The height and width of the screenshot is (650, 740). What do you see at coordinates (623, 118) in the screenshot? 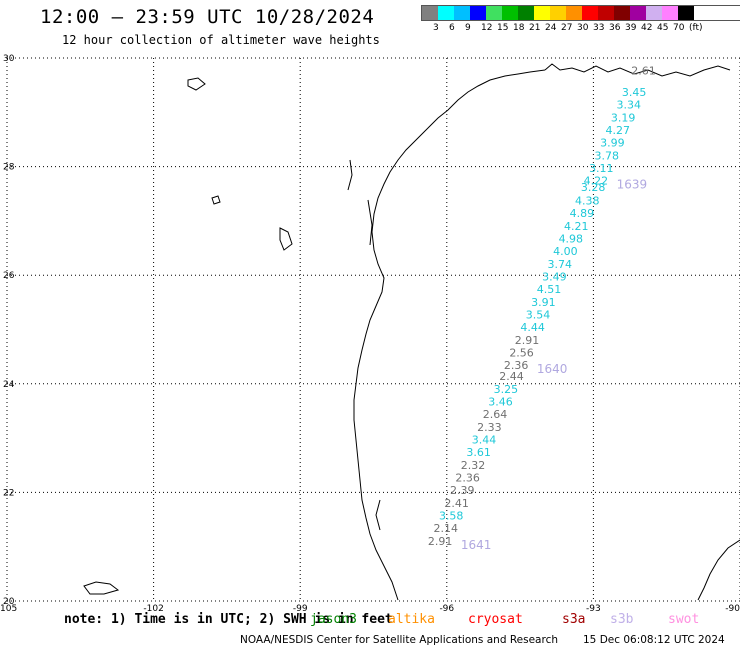
I see `wave-height-label: 3.19` at bounding box center [623, 118].